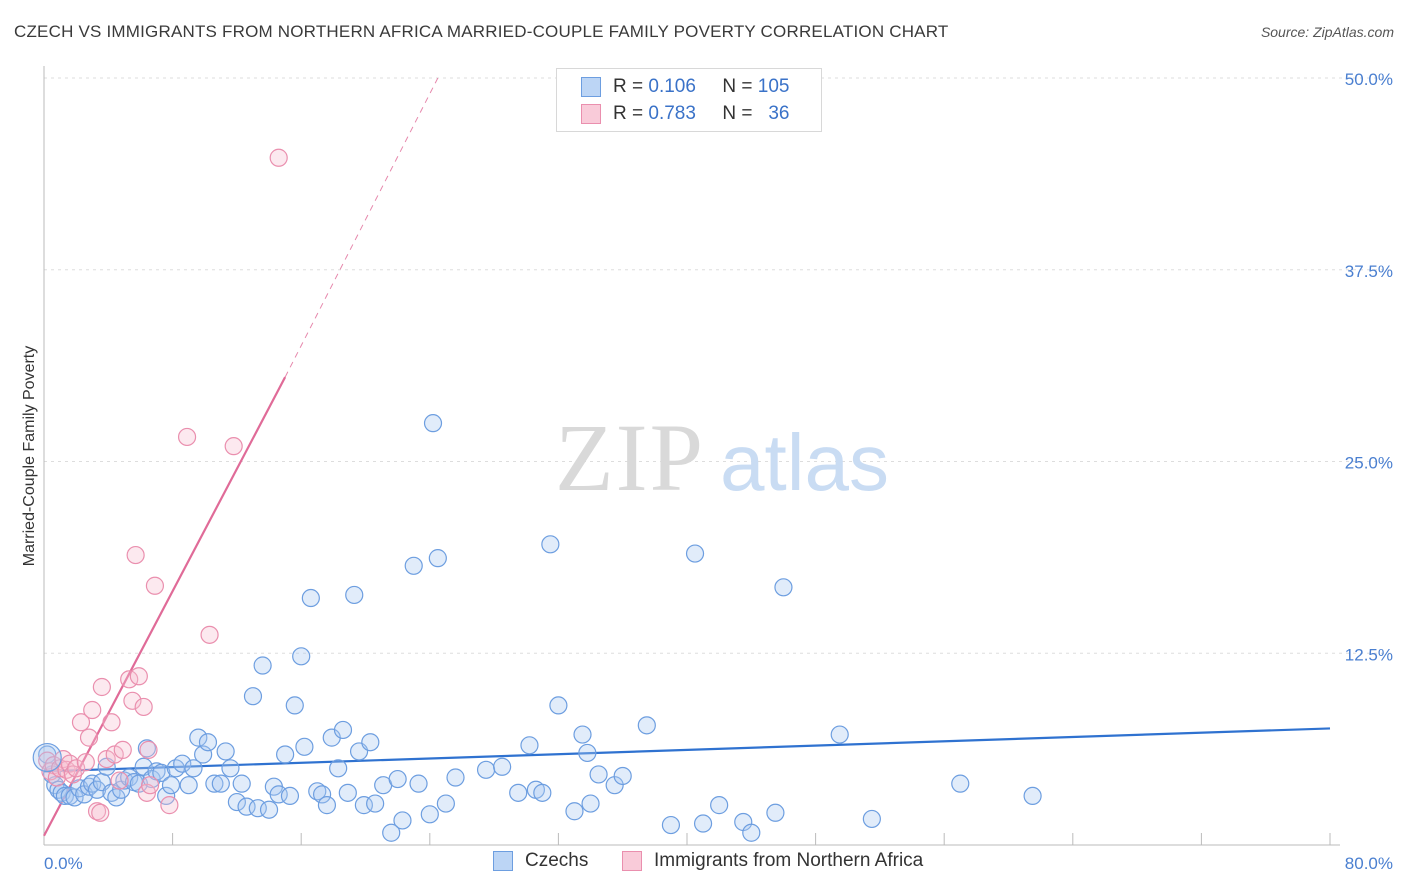 This screenshot has height=892, width=1406. What do you see at coordinates (779, 113) in the screenshot?
I see `legend-n-value: 36` at bounding box center [779, 113].